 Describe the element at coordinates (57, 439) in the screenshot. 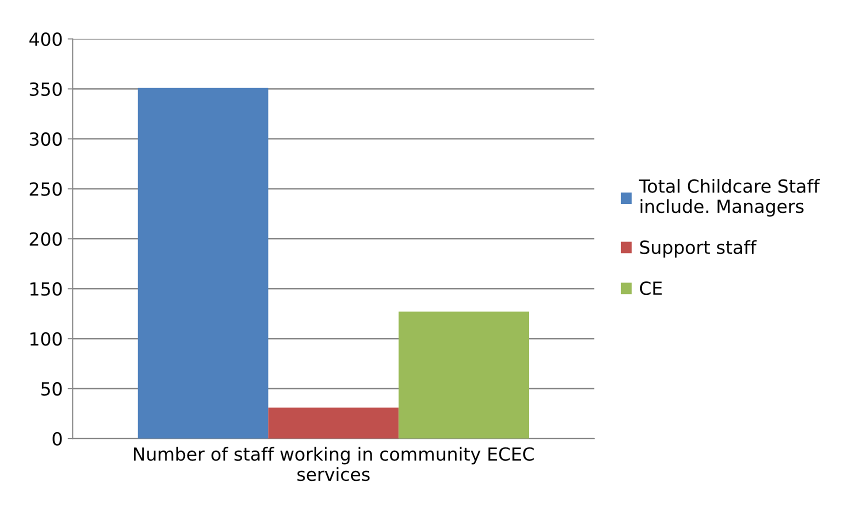

I see `y-tick-label: 0` at that location.